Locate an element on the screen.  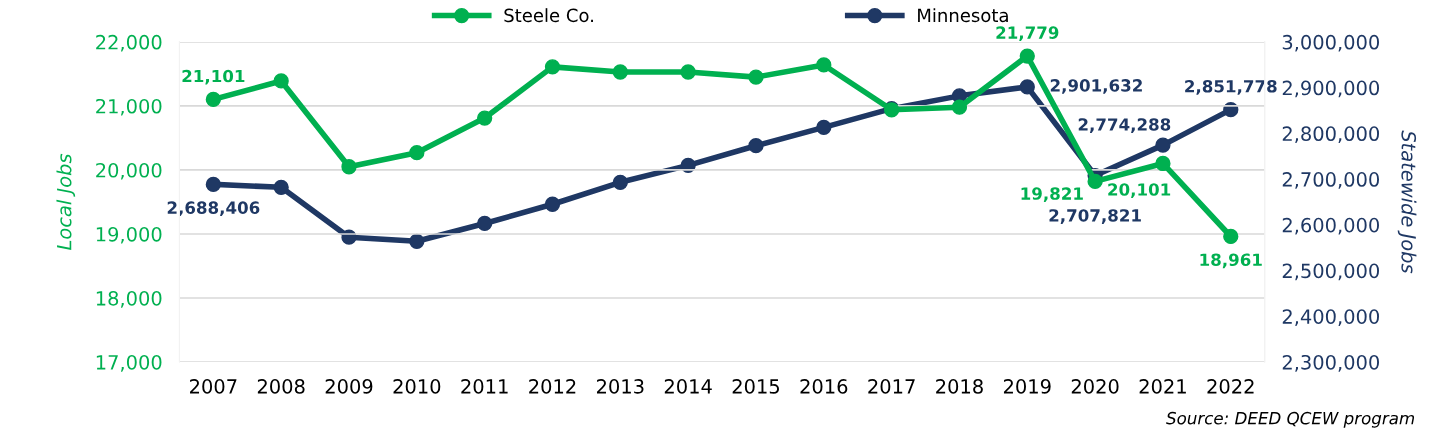
data-label: 2,774,288 is located at coordinates (1124, 125).